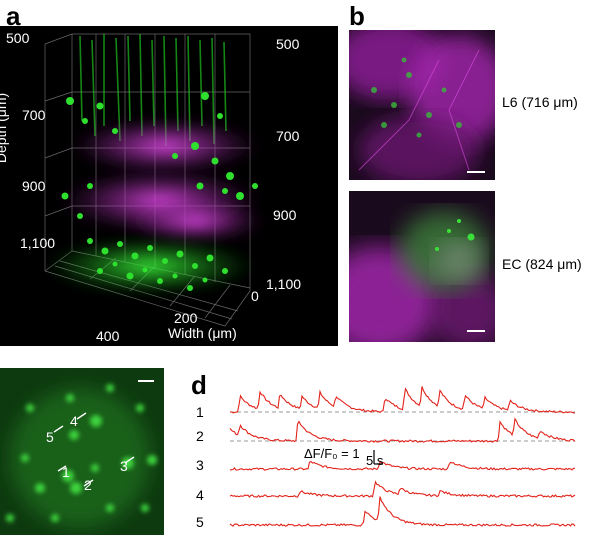  Describe the element at coordinates (200, 412) in the screenshot. I see `trace-label-1: 1` at that location.